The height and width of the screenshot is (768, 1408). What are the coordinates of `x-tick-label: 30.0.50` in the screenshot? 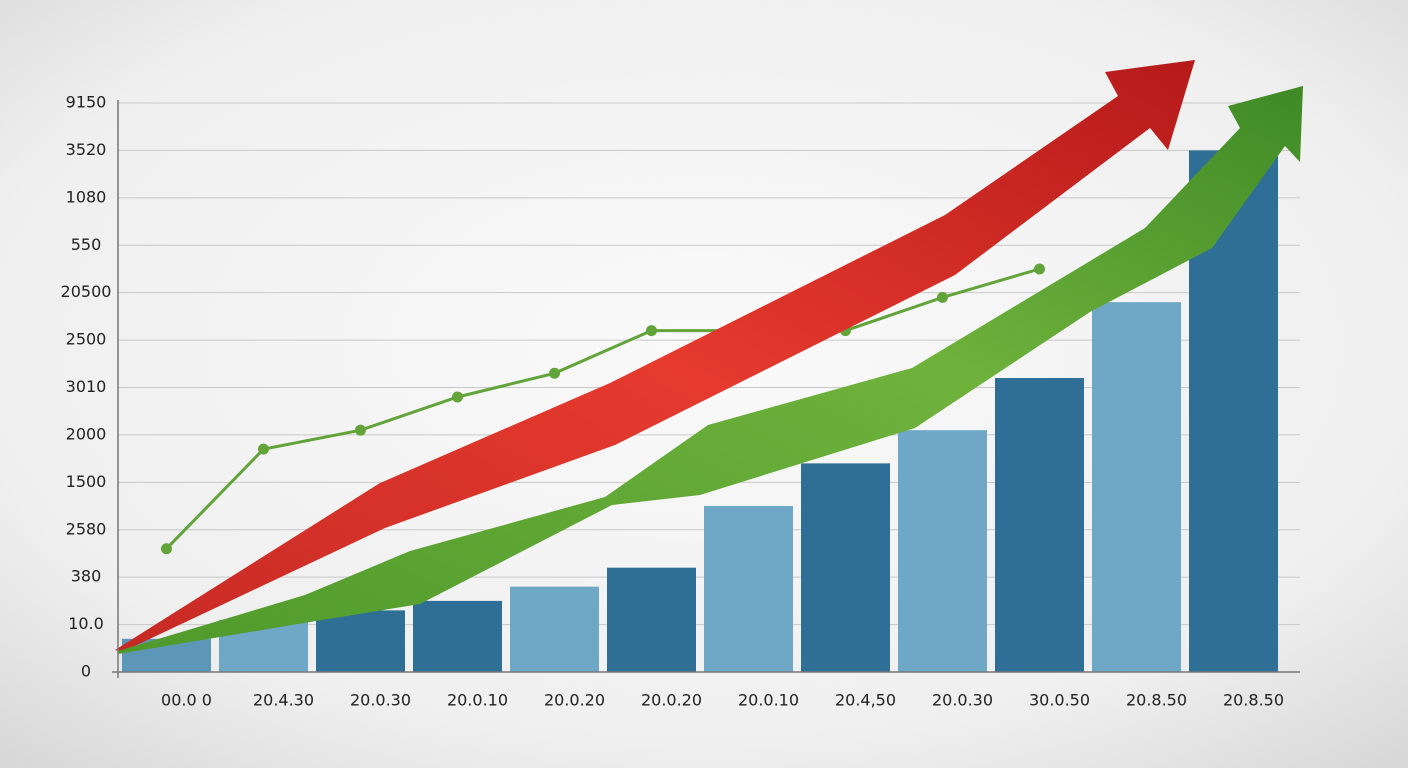 It's located at (1059, 700).